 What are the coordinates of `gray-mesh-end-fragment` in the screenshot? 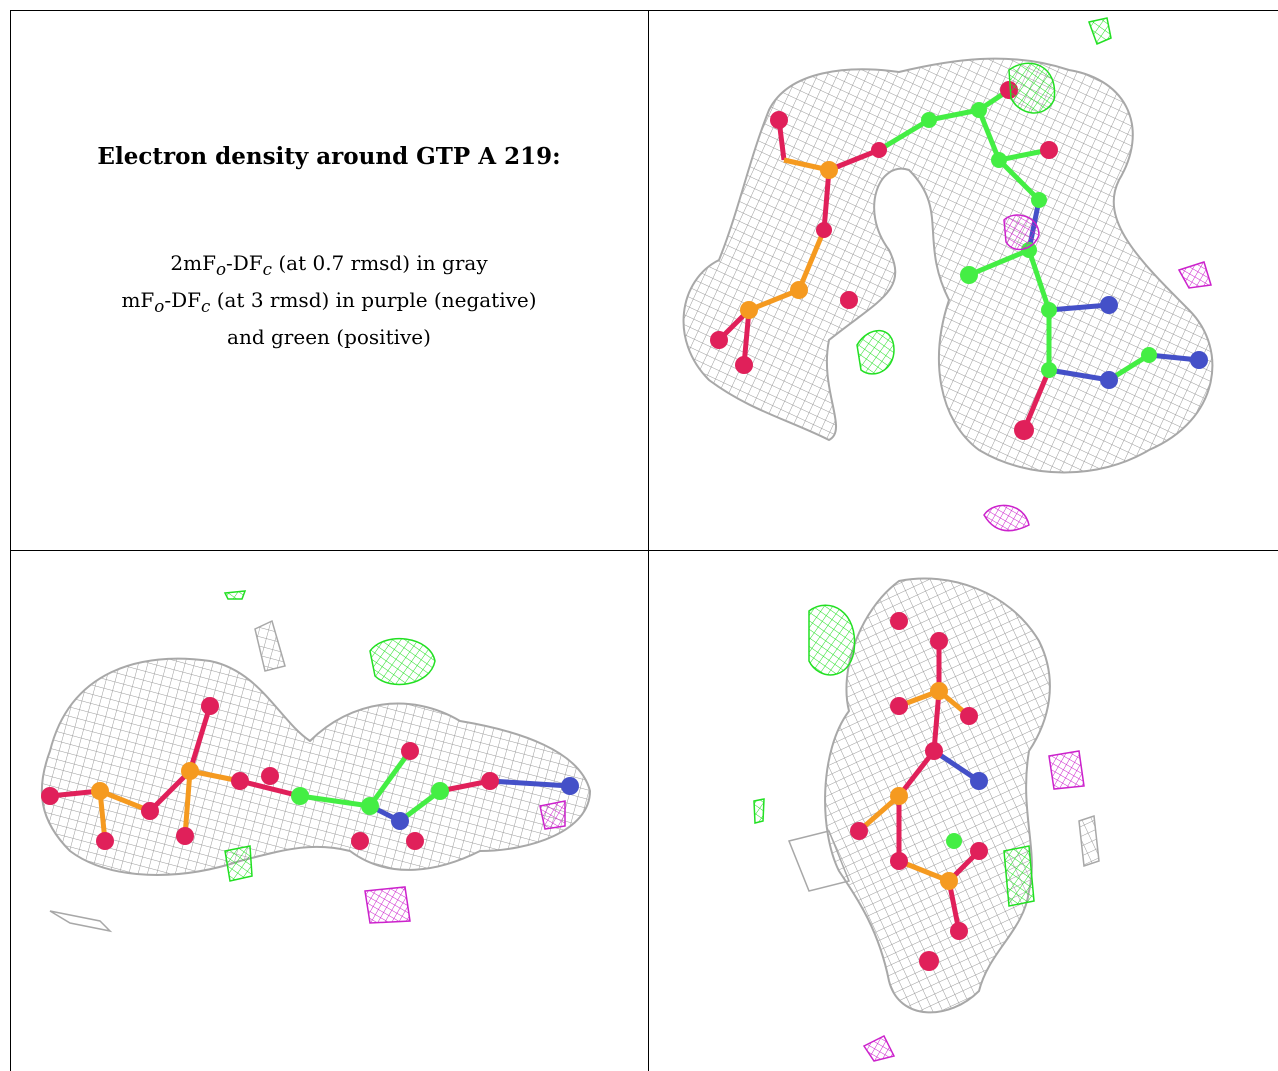 It's located at (819, 861).